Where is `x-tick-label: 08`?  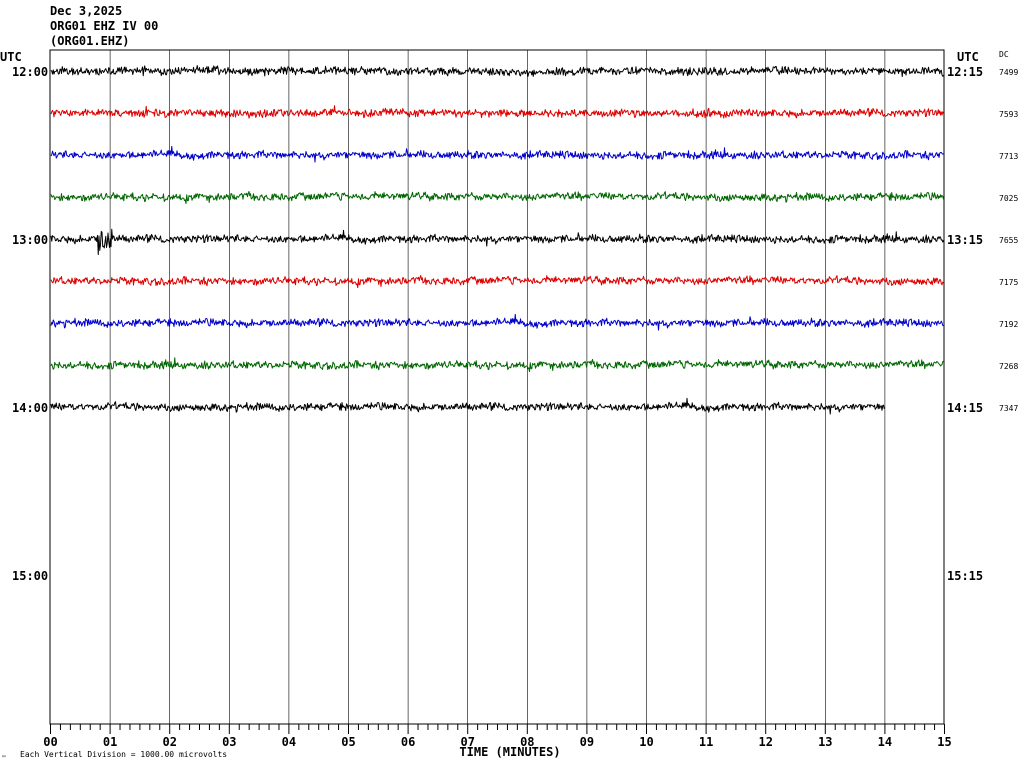
x-tick-label: 08 is located at coordinates (527, 742).